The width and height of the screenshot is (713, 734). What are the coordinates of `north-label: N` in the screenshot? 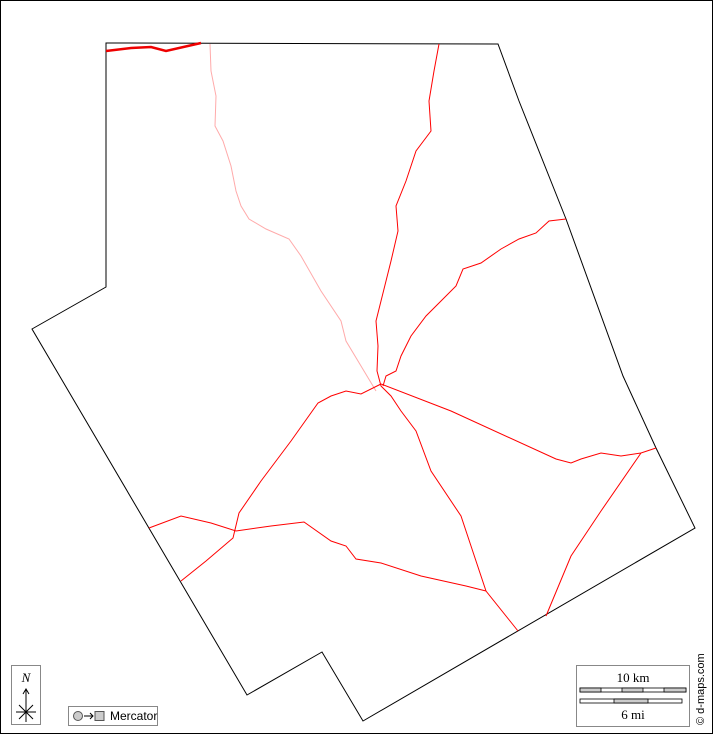 It's located at (26, 677).